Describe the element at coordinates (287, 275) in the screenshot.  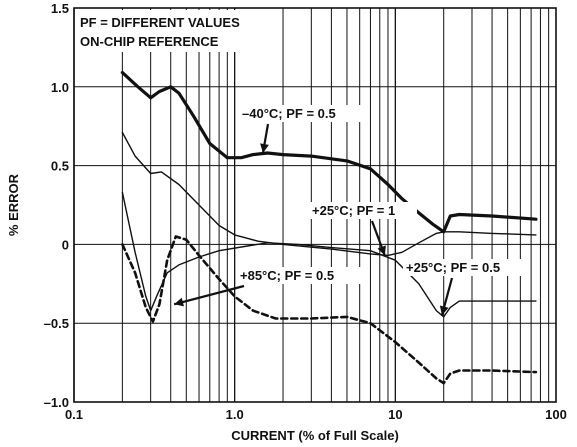
I see `annotation-label-2: +85°C; PF = 0.5` at that location.